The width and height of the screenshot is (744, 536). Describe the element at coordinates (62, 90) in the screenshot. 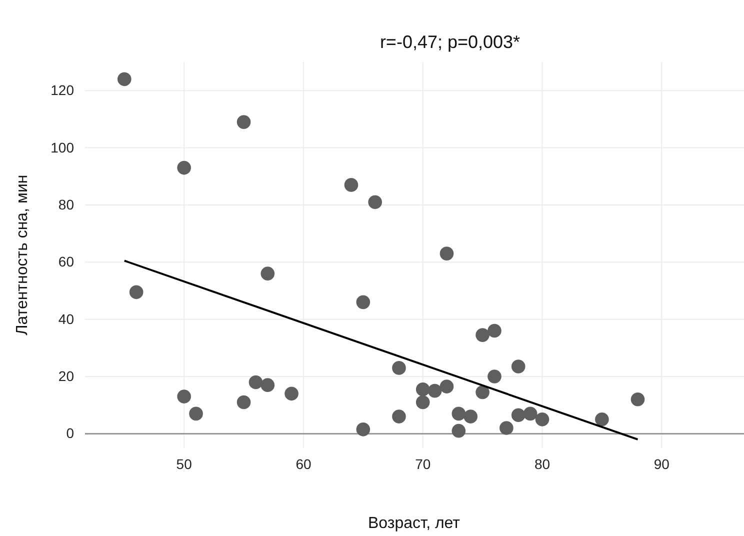

I see `y-tick-label: 120` at that location.